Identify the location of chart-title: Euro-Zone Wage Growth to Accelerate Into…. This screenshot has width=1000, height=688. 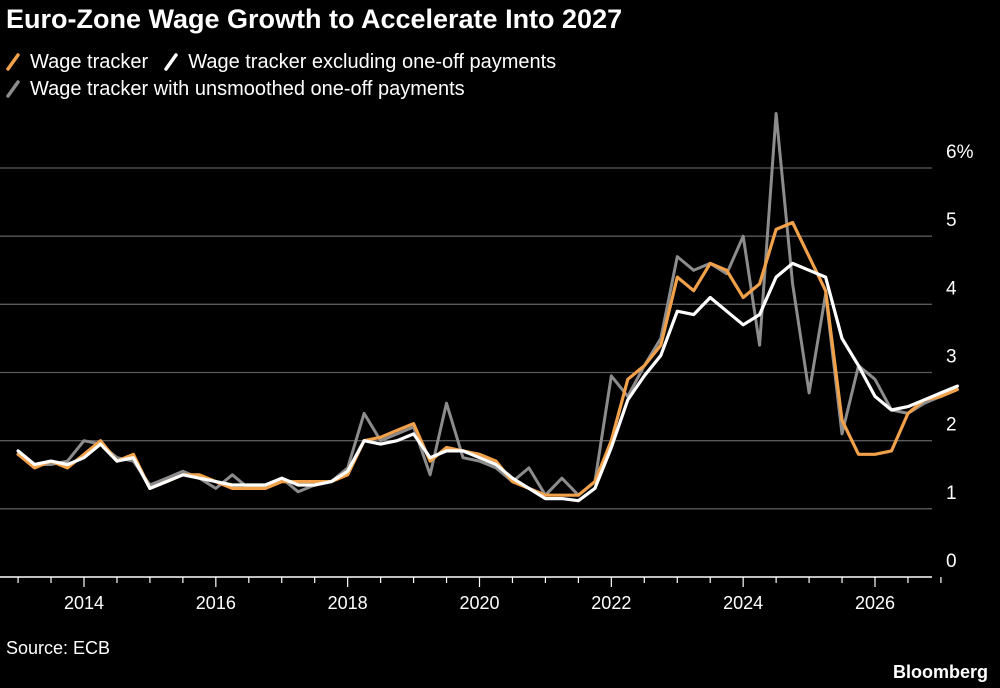
(314, 19).